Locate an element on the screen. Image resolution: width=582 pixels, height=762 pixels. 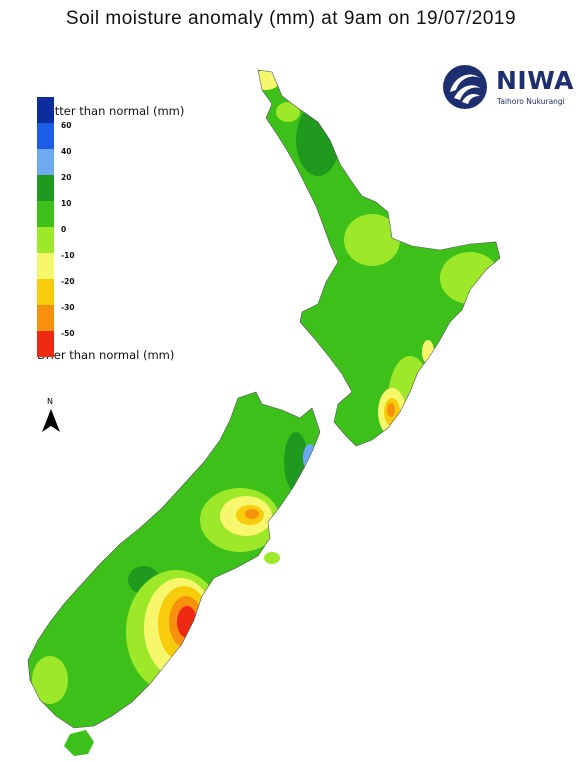
legend-tick: -10 is located at coordinates (68, 255).